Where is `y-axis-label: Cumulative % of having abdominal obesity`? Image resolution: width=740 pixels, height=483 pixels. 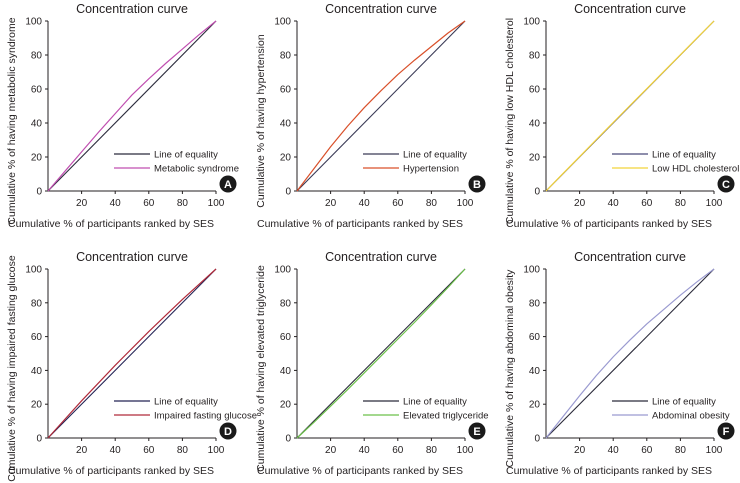
y-axis-label: Cumulative % of having abdominal obesity is located at coordinates (510, 368).